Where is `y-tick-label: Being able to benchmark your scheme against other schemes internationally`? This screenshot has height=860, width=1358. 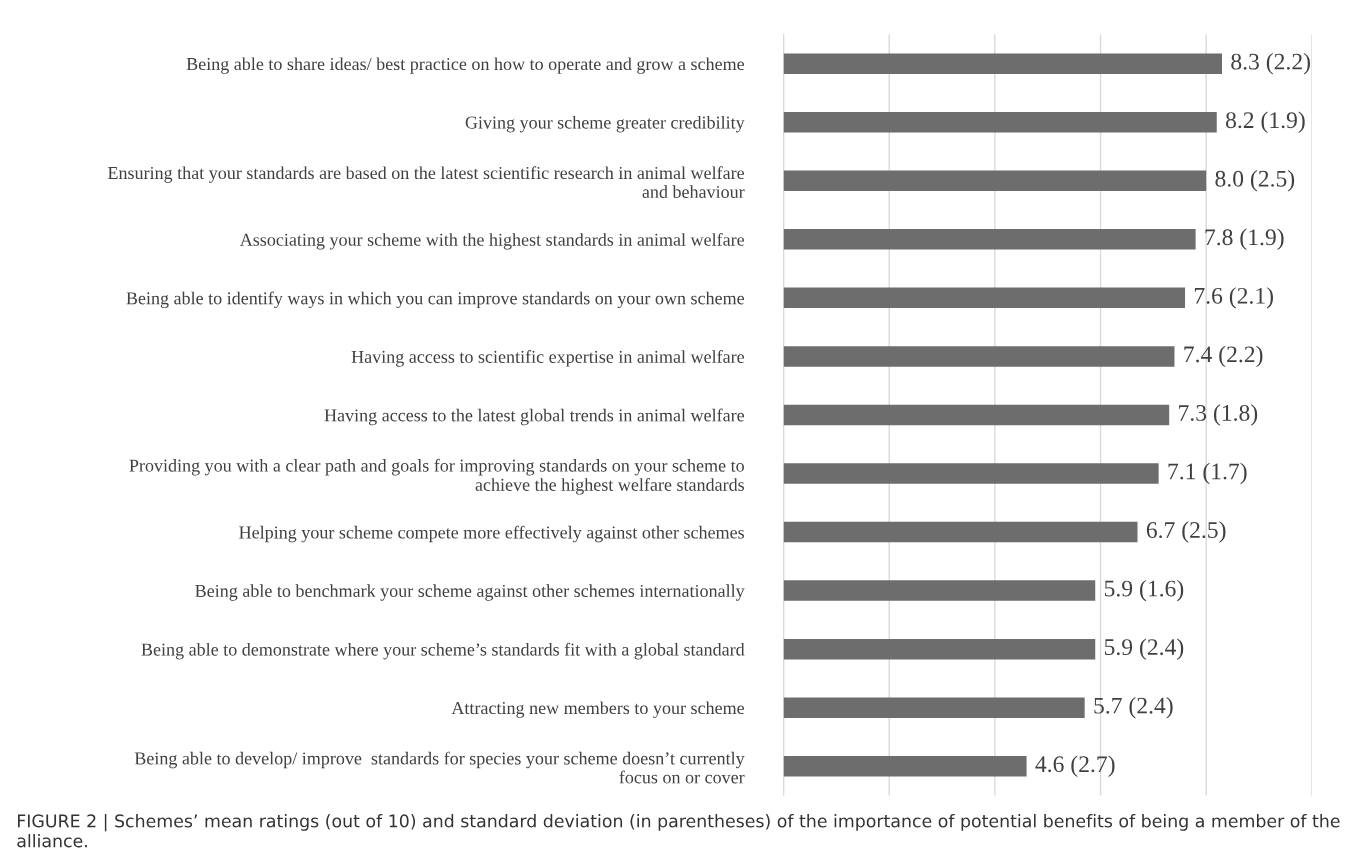 y-tick-label: Being able to benchmark your scheme against other schemes internationally is located at coordinates (470, 592).